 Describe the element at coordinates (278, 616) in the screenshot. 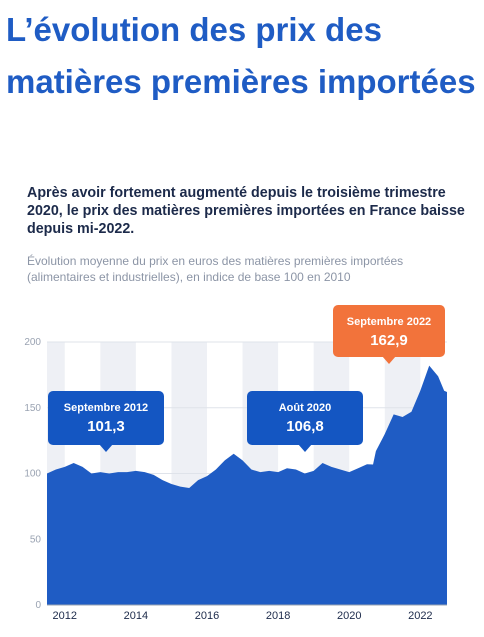

I see `x-tick-label: 2018` at that location.